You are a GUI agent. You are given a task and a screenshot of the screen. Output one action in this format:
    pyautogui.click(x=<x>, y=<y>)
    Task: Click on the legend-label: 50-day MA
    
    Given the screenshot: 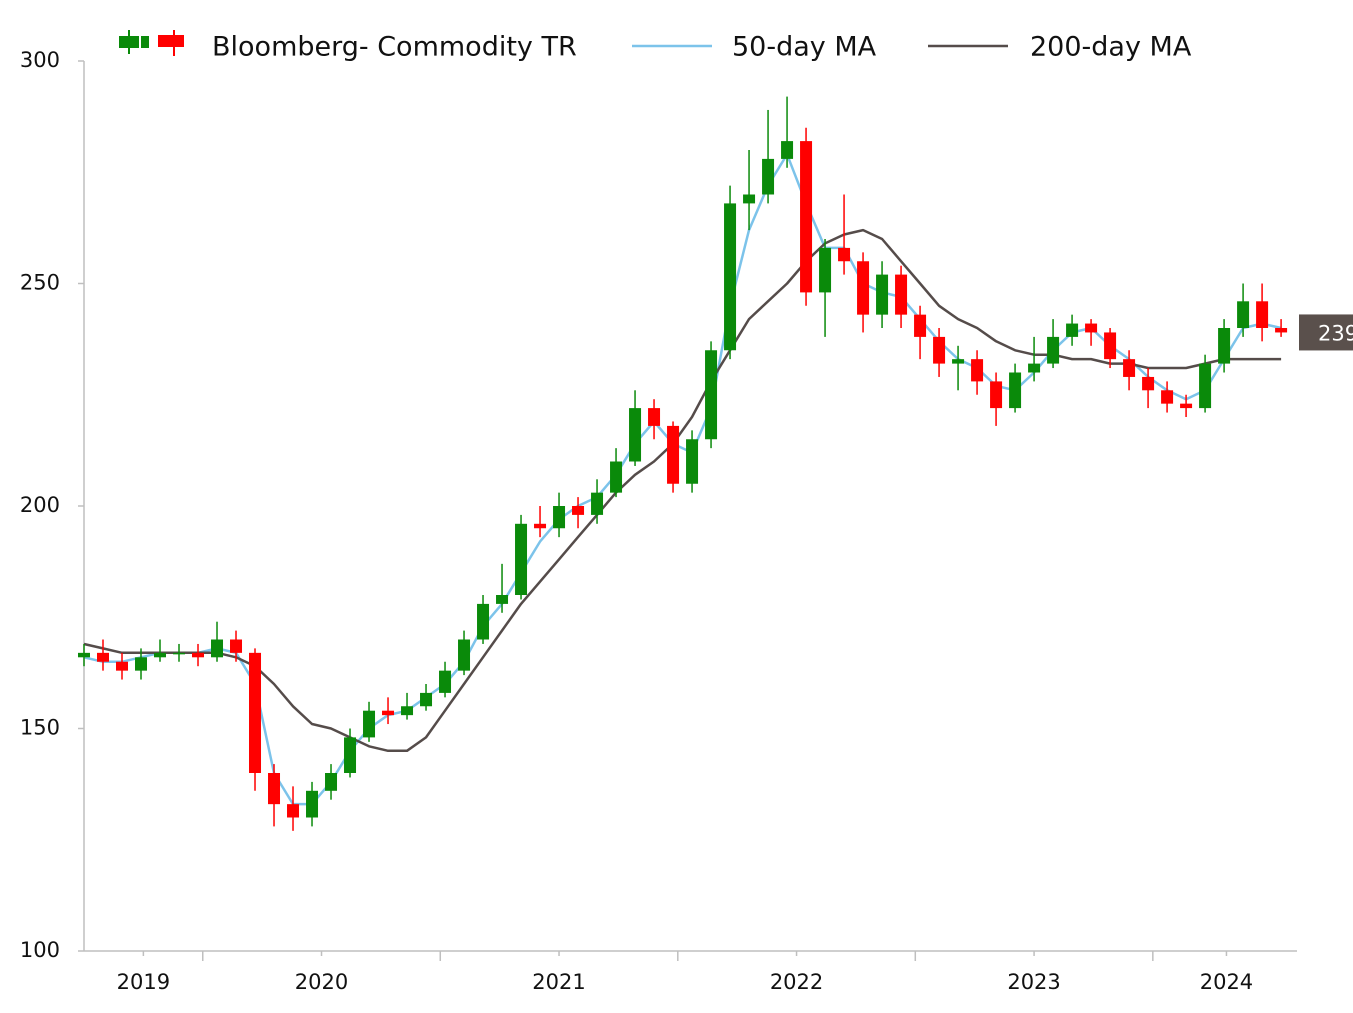 What is the action you would take?
    pyautogui.click(x=804, y=47)
    